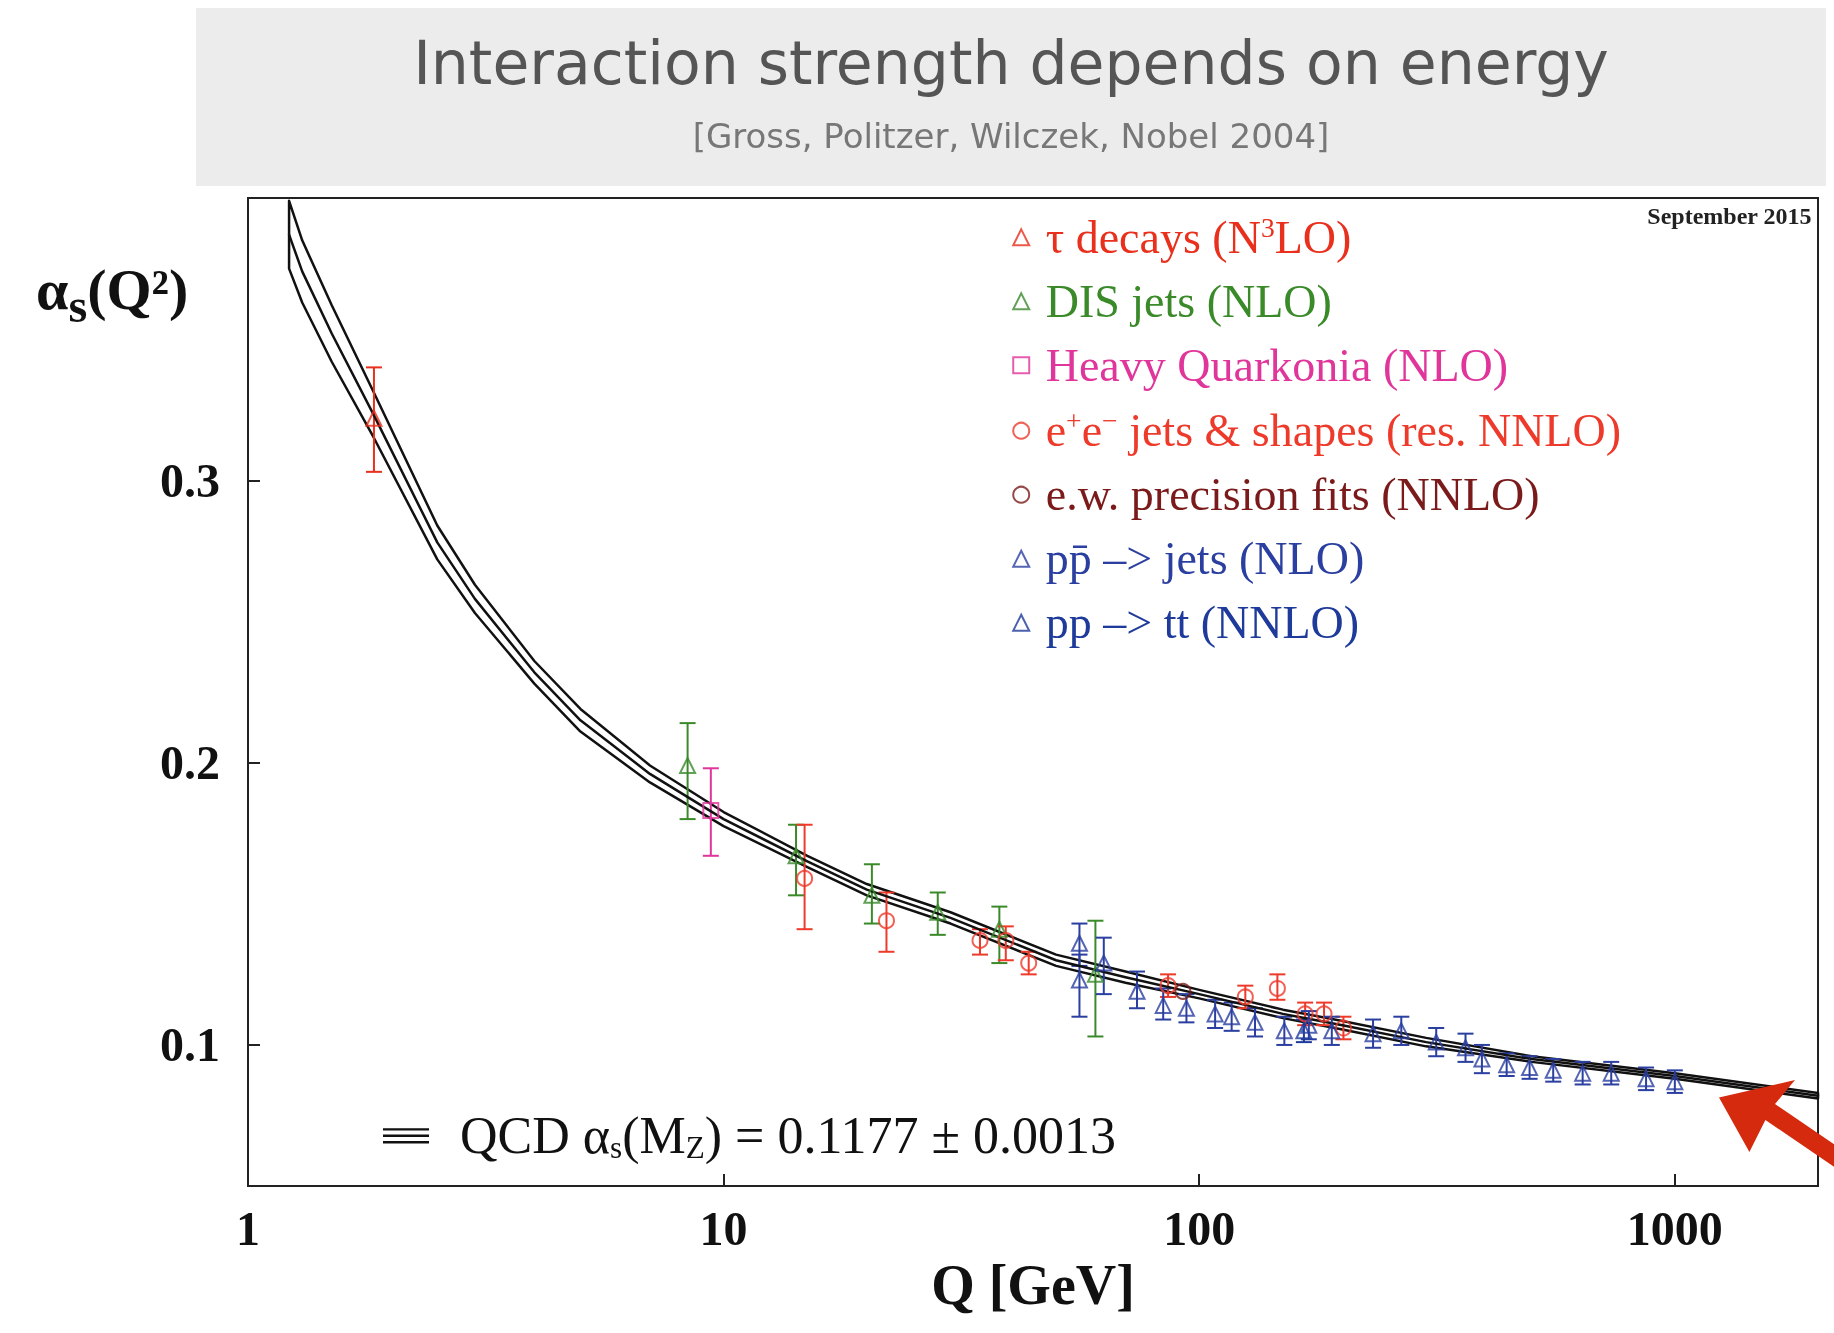 This screenshot has height=1333, width=1834. I want to click on annotation: September 2015, so click(1729, 216).